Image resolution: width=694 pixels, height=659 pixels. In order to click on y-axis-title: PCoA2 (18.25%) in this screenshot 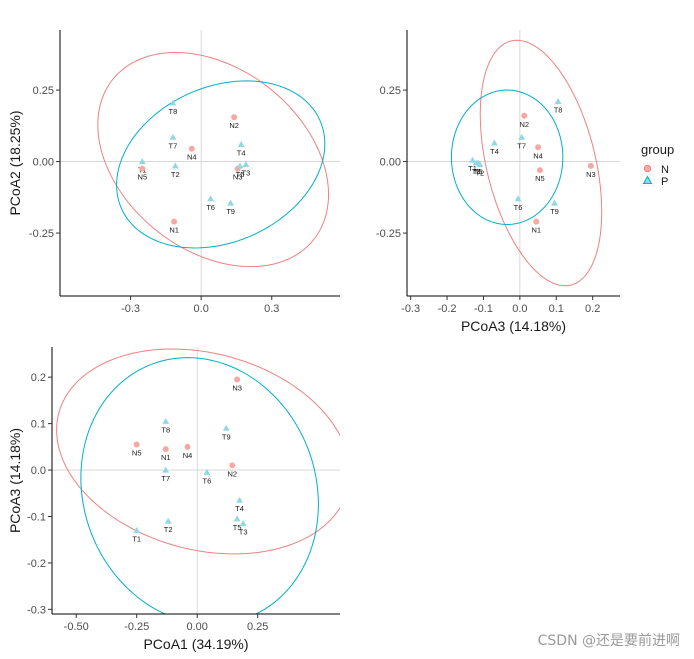, I will do `click(15, 162)`.